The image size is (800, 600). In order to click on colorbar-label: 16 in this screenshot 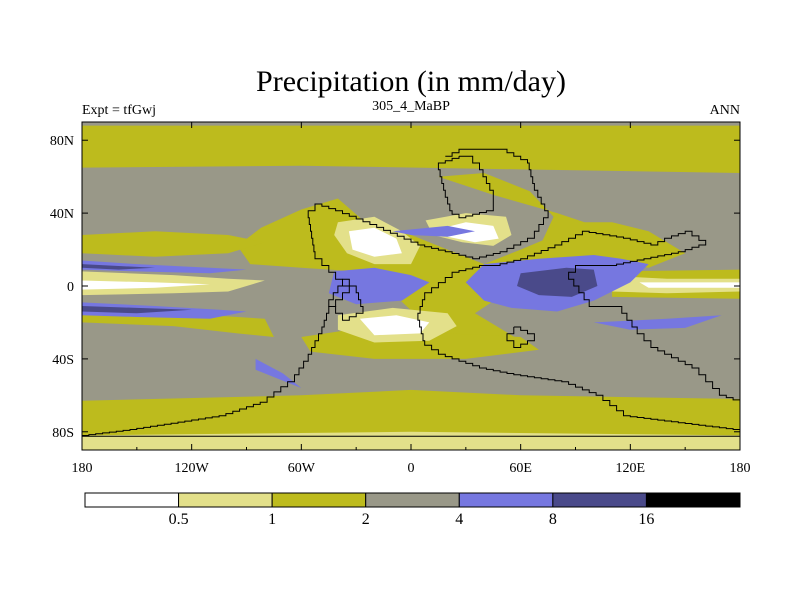, I will do `click(646, 519)`.